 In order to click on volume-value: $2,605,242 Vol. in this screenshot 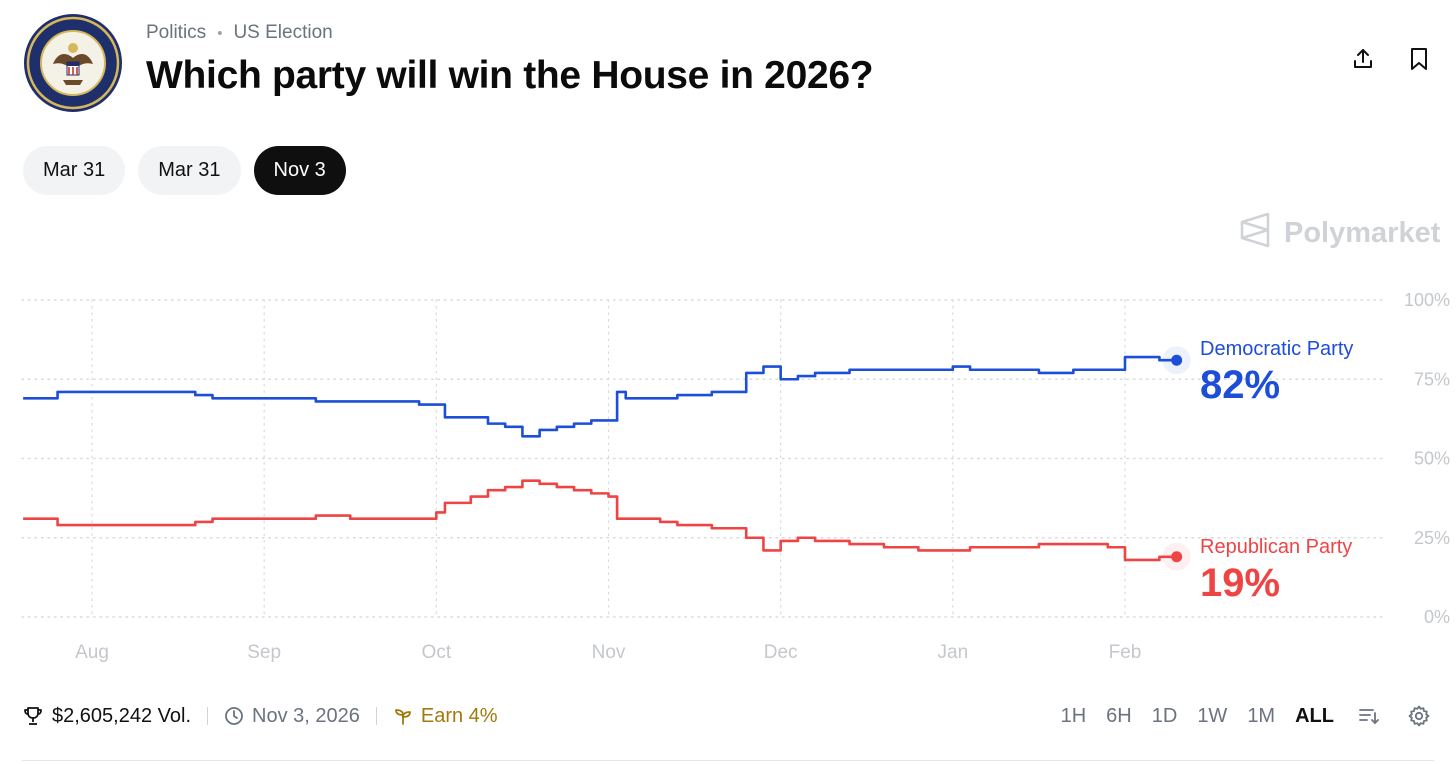, I will do `click(122, 715)`.